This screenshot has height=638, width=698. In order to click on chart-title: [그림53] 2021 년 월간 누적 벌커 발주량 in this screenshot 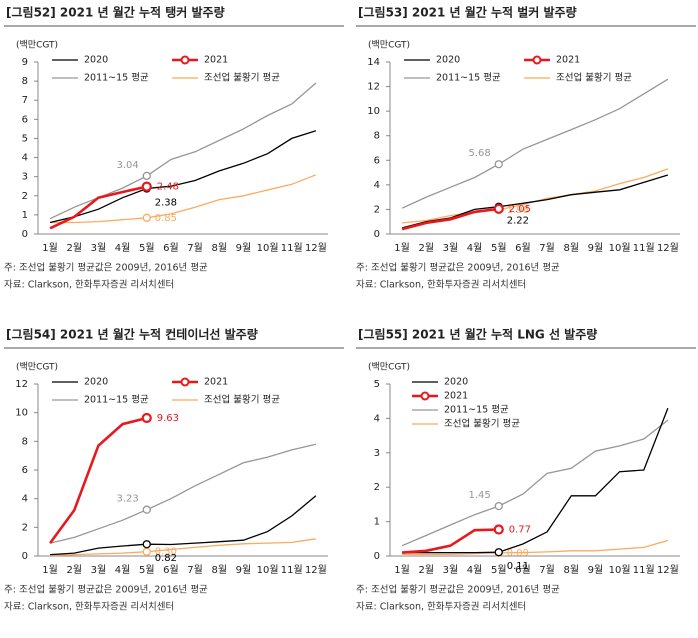, I will do `click(467, 12)`.